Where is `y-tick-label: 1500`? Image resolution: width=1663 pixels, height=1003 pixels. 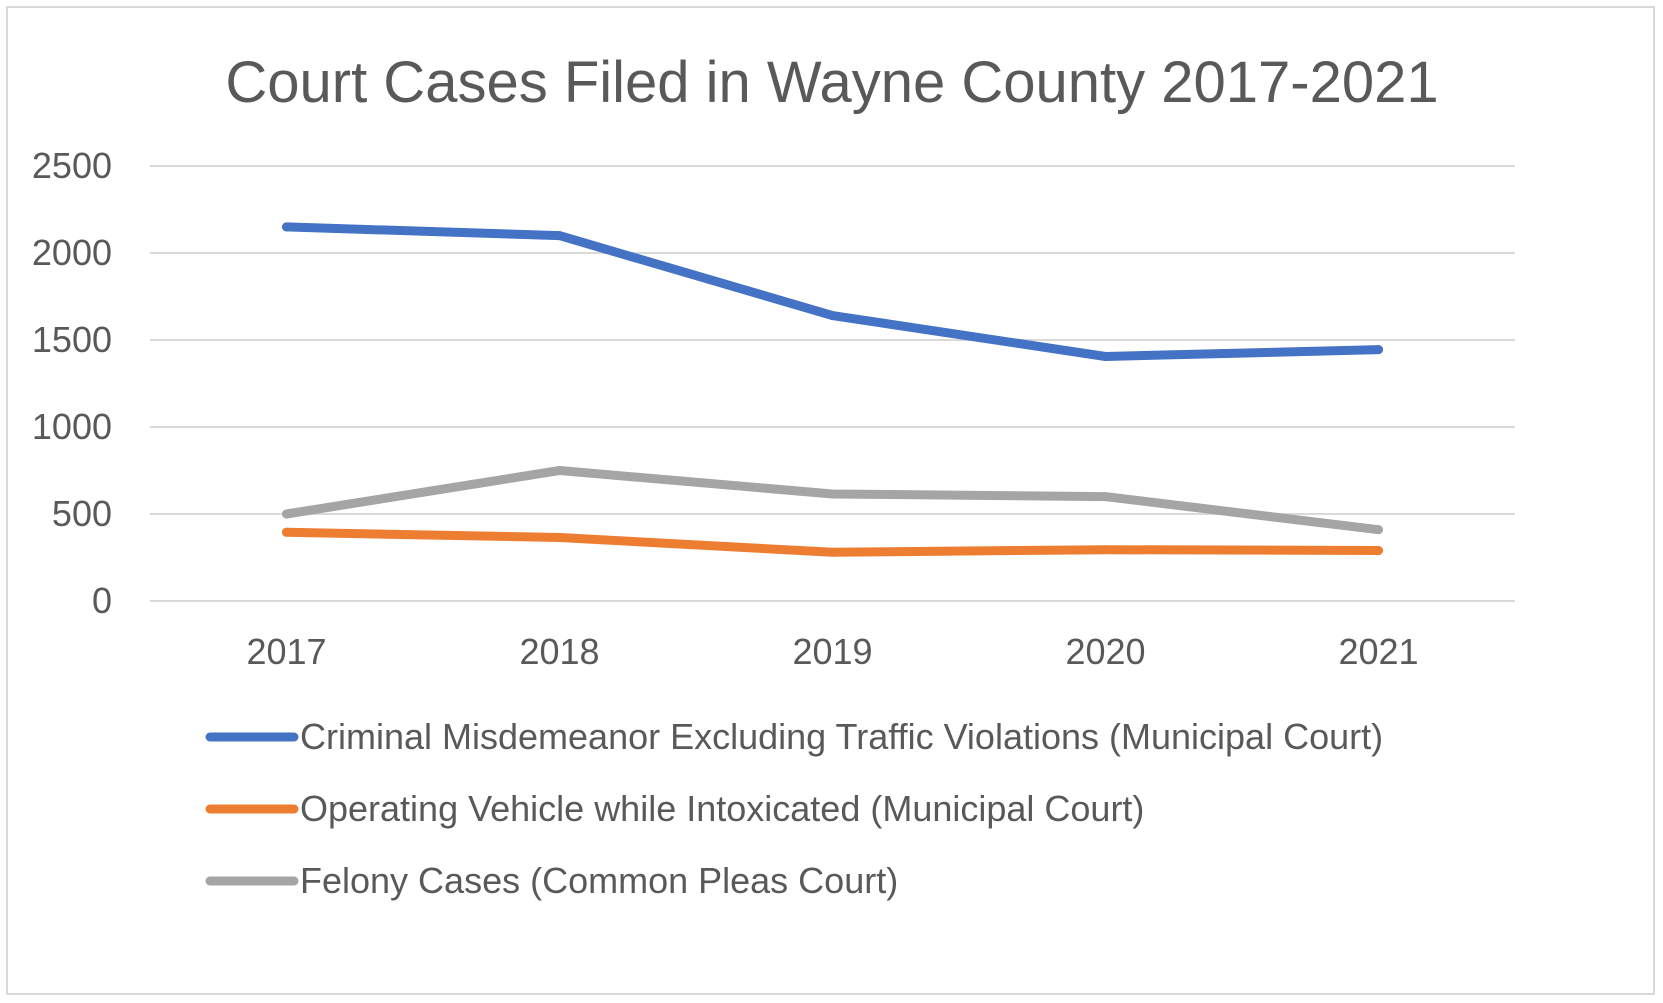
y-tick-label: 1500 is located at coordinates (72, 339).